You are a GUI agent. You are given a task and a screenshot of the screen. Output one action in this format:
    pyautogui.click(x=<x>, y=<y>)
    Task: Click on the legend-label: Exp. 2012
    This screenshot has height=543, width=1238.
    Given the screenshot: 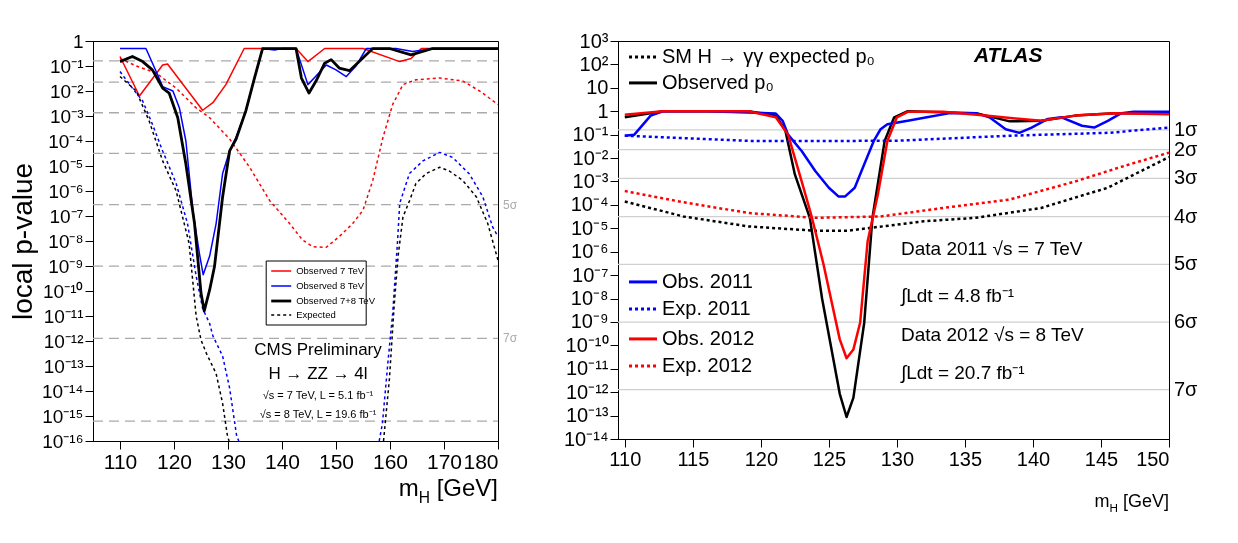 What is the action you would take?
    pyautogui.click(x=707, y=364)
    